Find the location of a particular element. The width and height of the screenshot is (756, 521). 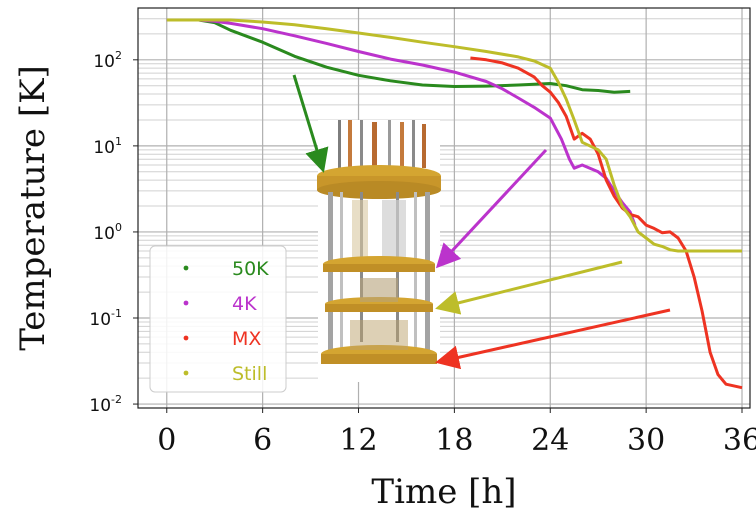

legend-label-4k: 4K is located at coordinates (244, 304).